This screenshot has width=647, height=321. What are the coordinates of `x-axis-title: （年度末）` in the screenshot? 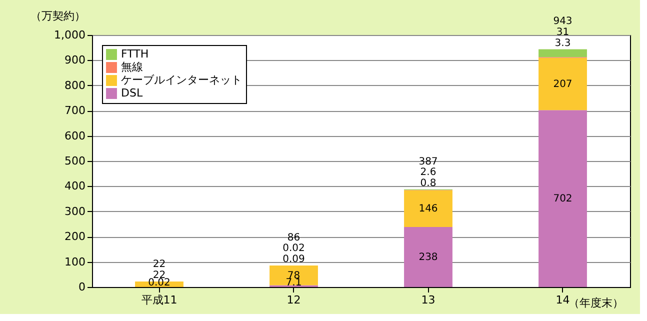 It's located at (596, 303).